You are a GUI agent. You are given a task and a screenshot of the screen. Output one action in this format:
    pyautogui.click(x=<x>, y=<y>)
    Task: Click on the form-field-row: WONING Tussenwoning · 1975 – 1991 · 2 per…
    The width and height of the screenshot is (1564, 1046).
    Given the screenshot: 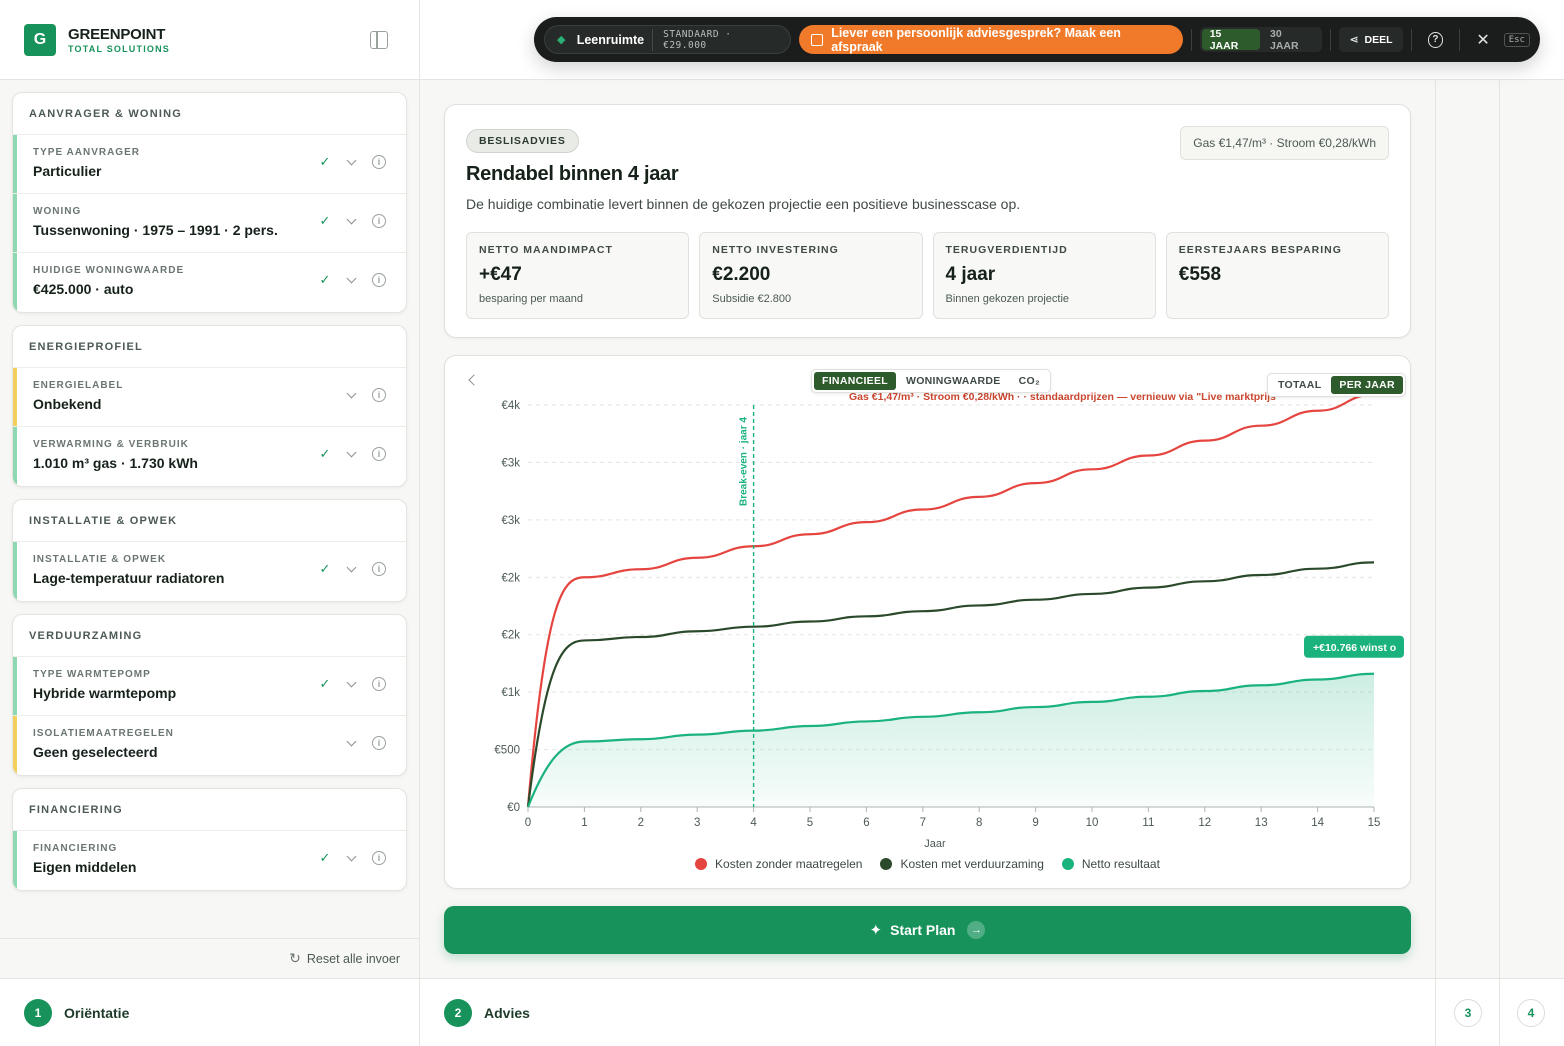 What is the action you would take?
    pyautogui.click(x=209, y=223)
    